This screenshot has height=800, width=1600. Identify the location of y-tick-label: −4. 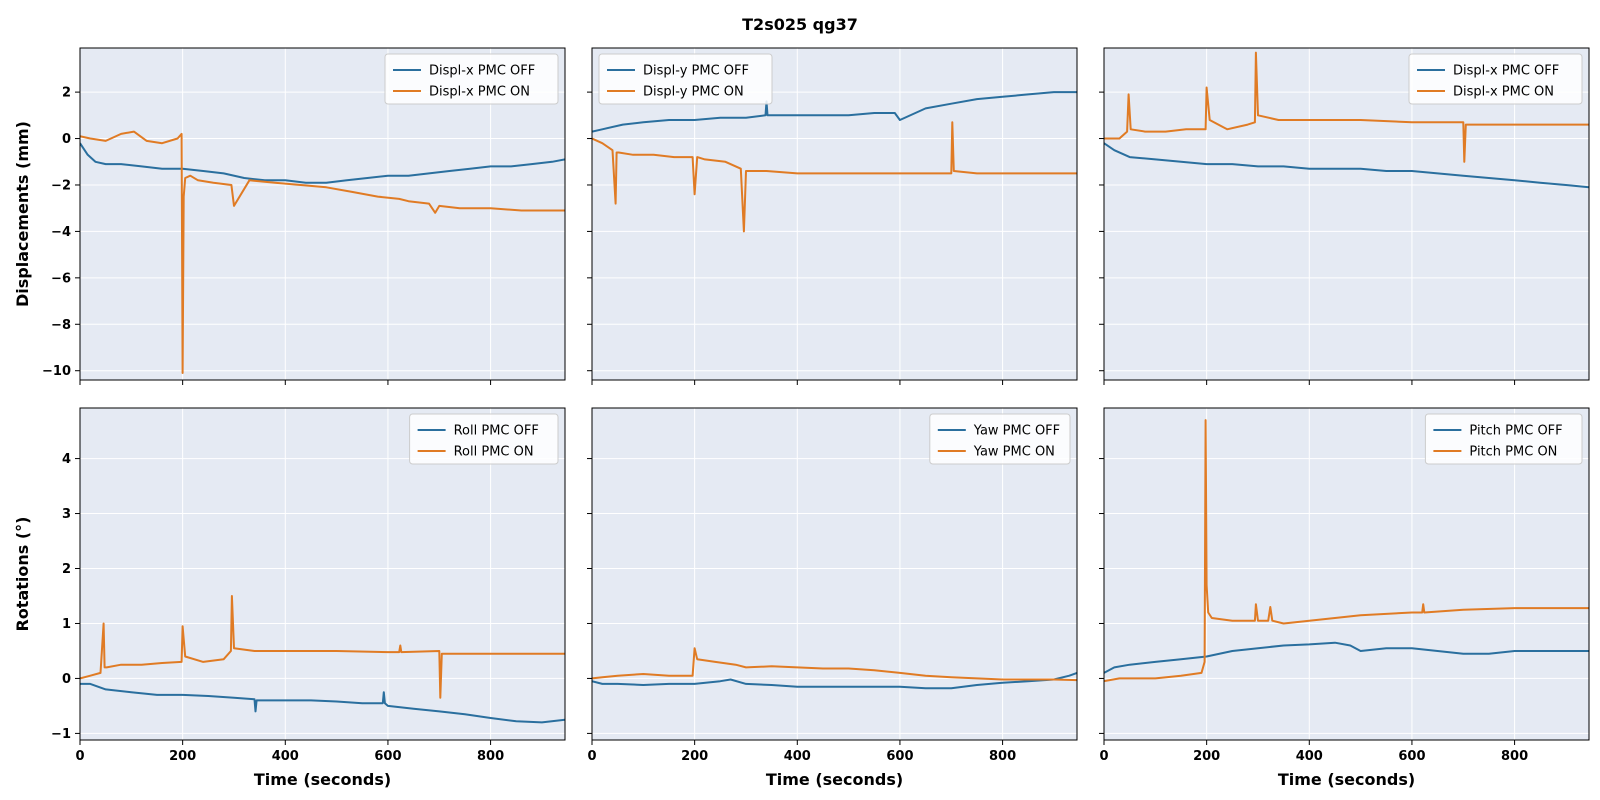
(61, 232).